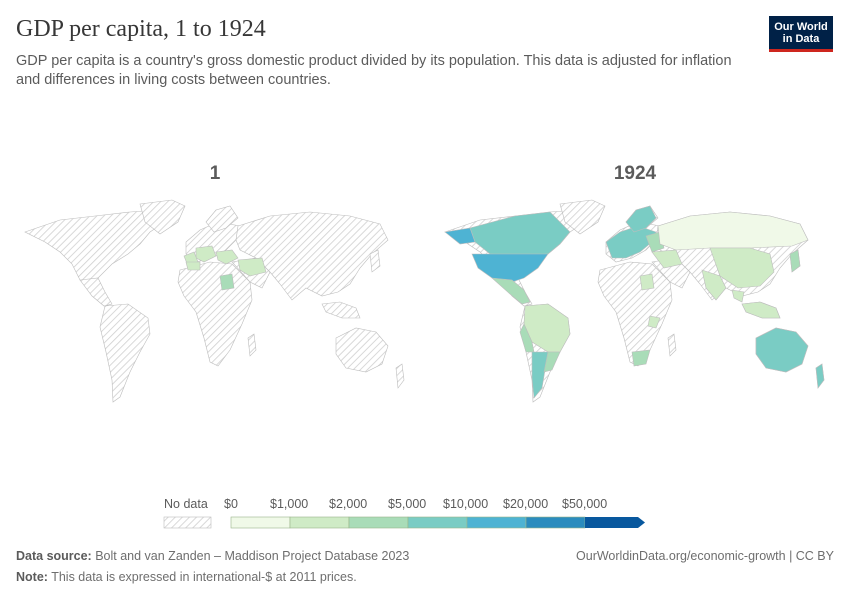 The height and width of the screenshot is (600, 850). What do you see at coordinates (466, 504) in the screenshot?
I see `legend-tick-10000: $10,000` at bounding box center [466, 504].